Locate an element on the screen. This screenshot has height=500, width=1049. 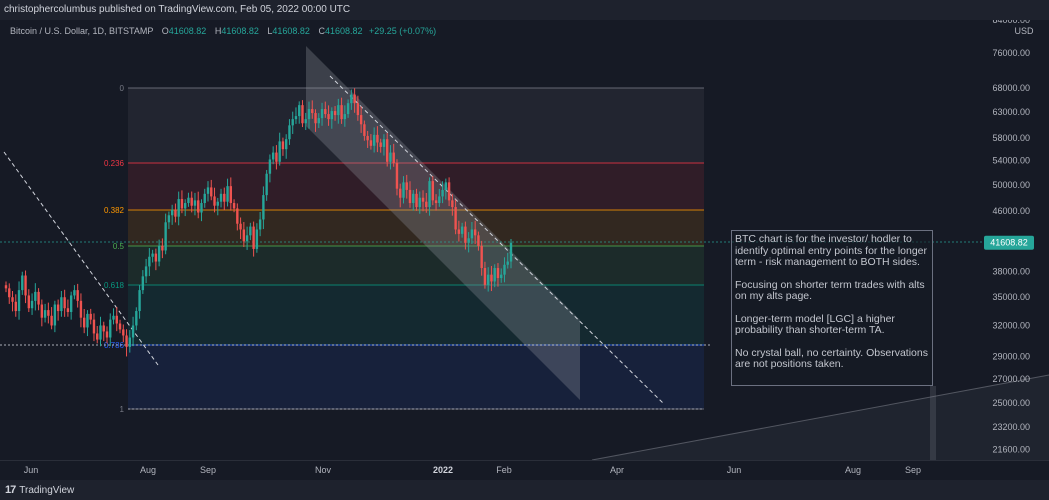
time-tick-label: Aug is located at coordinates (148, 470).